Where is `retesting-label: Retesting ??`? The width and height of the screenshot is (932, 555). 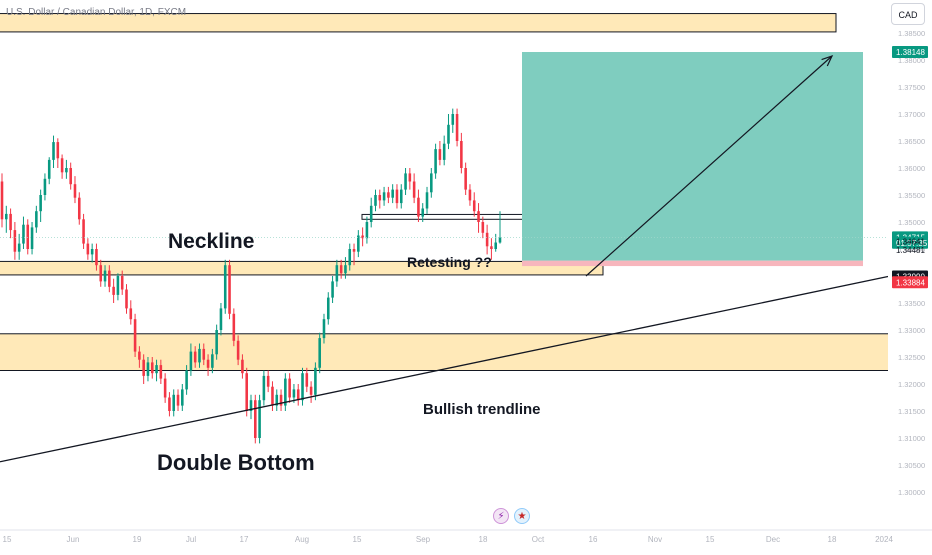
retesting-label: Retesting ?? is located at coordinates (449, 262).